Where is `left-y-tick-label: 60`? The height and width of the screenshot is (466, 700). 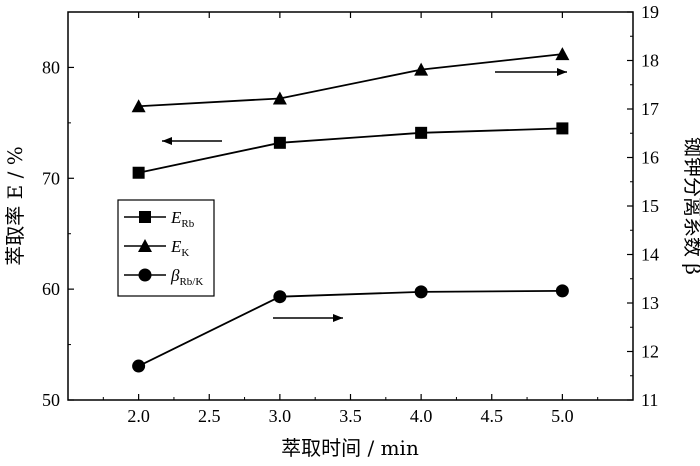 left-y-tick-label: 60 is located at coordinates (51, 289).